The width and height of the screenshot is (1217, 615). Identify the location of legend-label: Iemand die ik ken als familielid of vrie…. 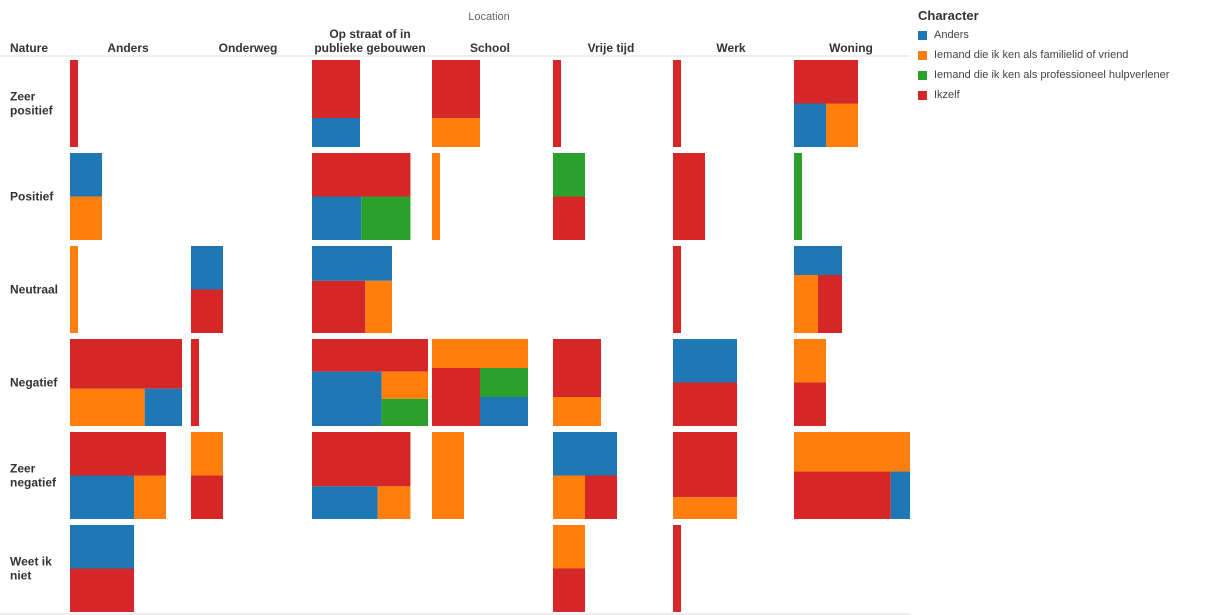
(1031, 55).